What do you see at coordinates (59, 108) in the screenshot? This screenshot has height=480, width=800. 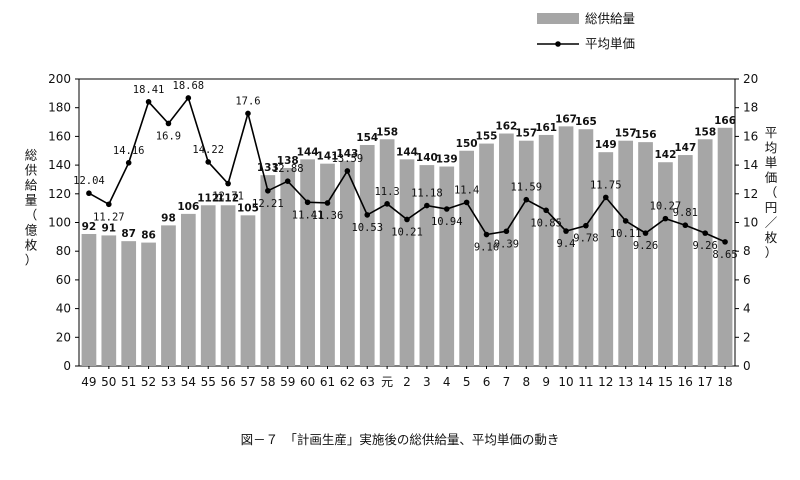 I see `left-tick-label: 180` at bounding box center [59, 108].